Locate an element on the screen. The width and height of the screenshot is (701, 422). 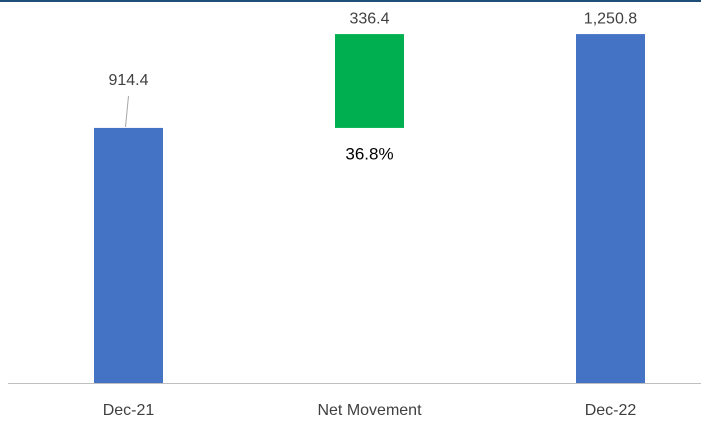
value-label: 336.4 is located at coordinates (369, 18).